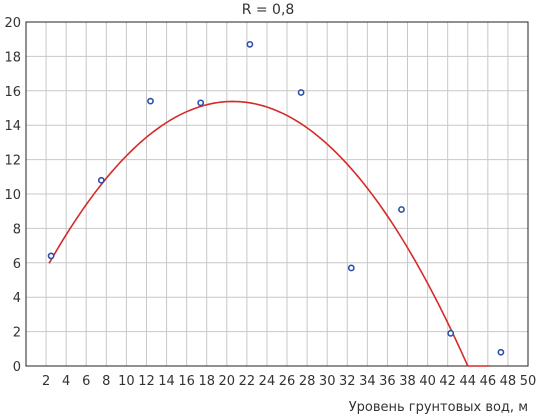  I want to click on x-tick-label: 28, so click(307, 381).